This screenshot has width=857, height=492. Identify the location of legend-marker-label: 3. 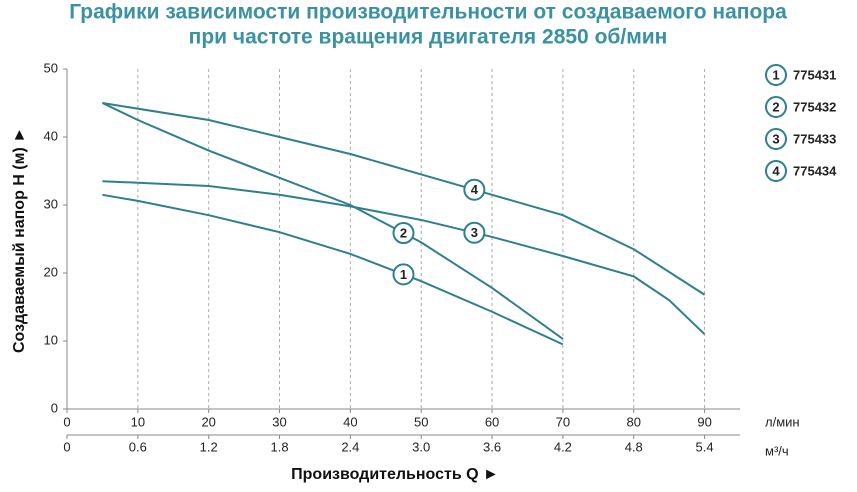
(775, 138).